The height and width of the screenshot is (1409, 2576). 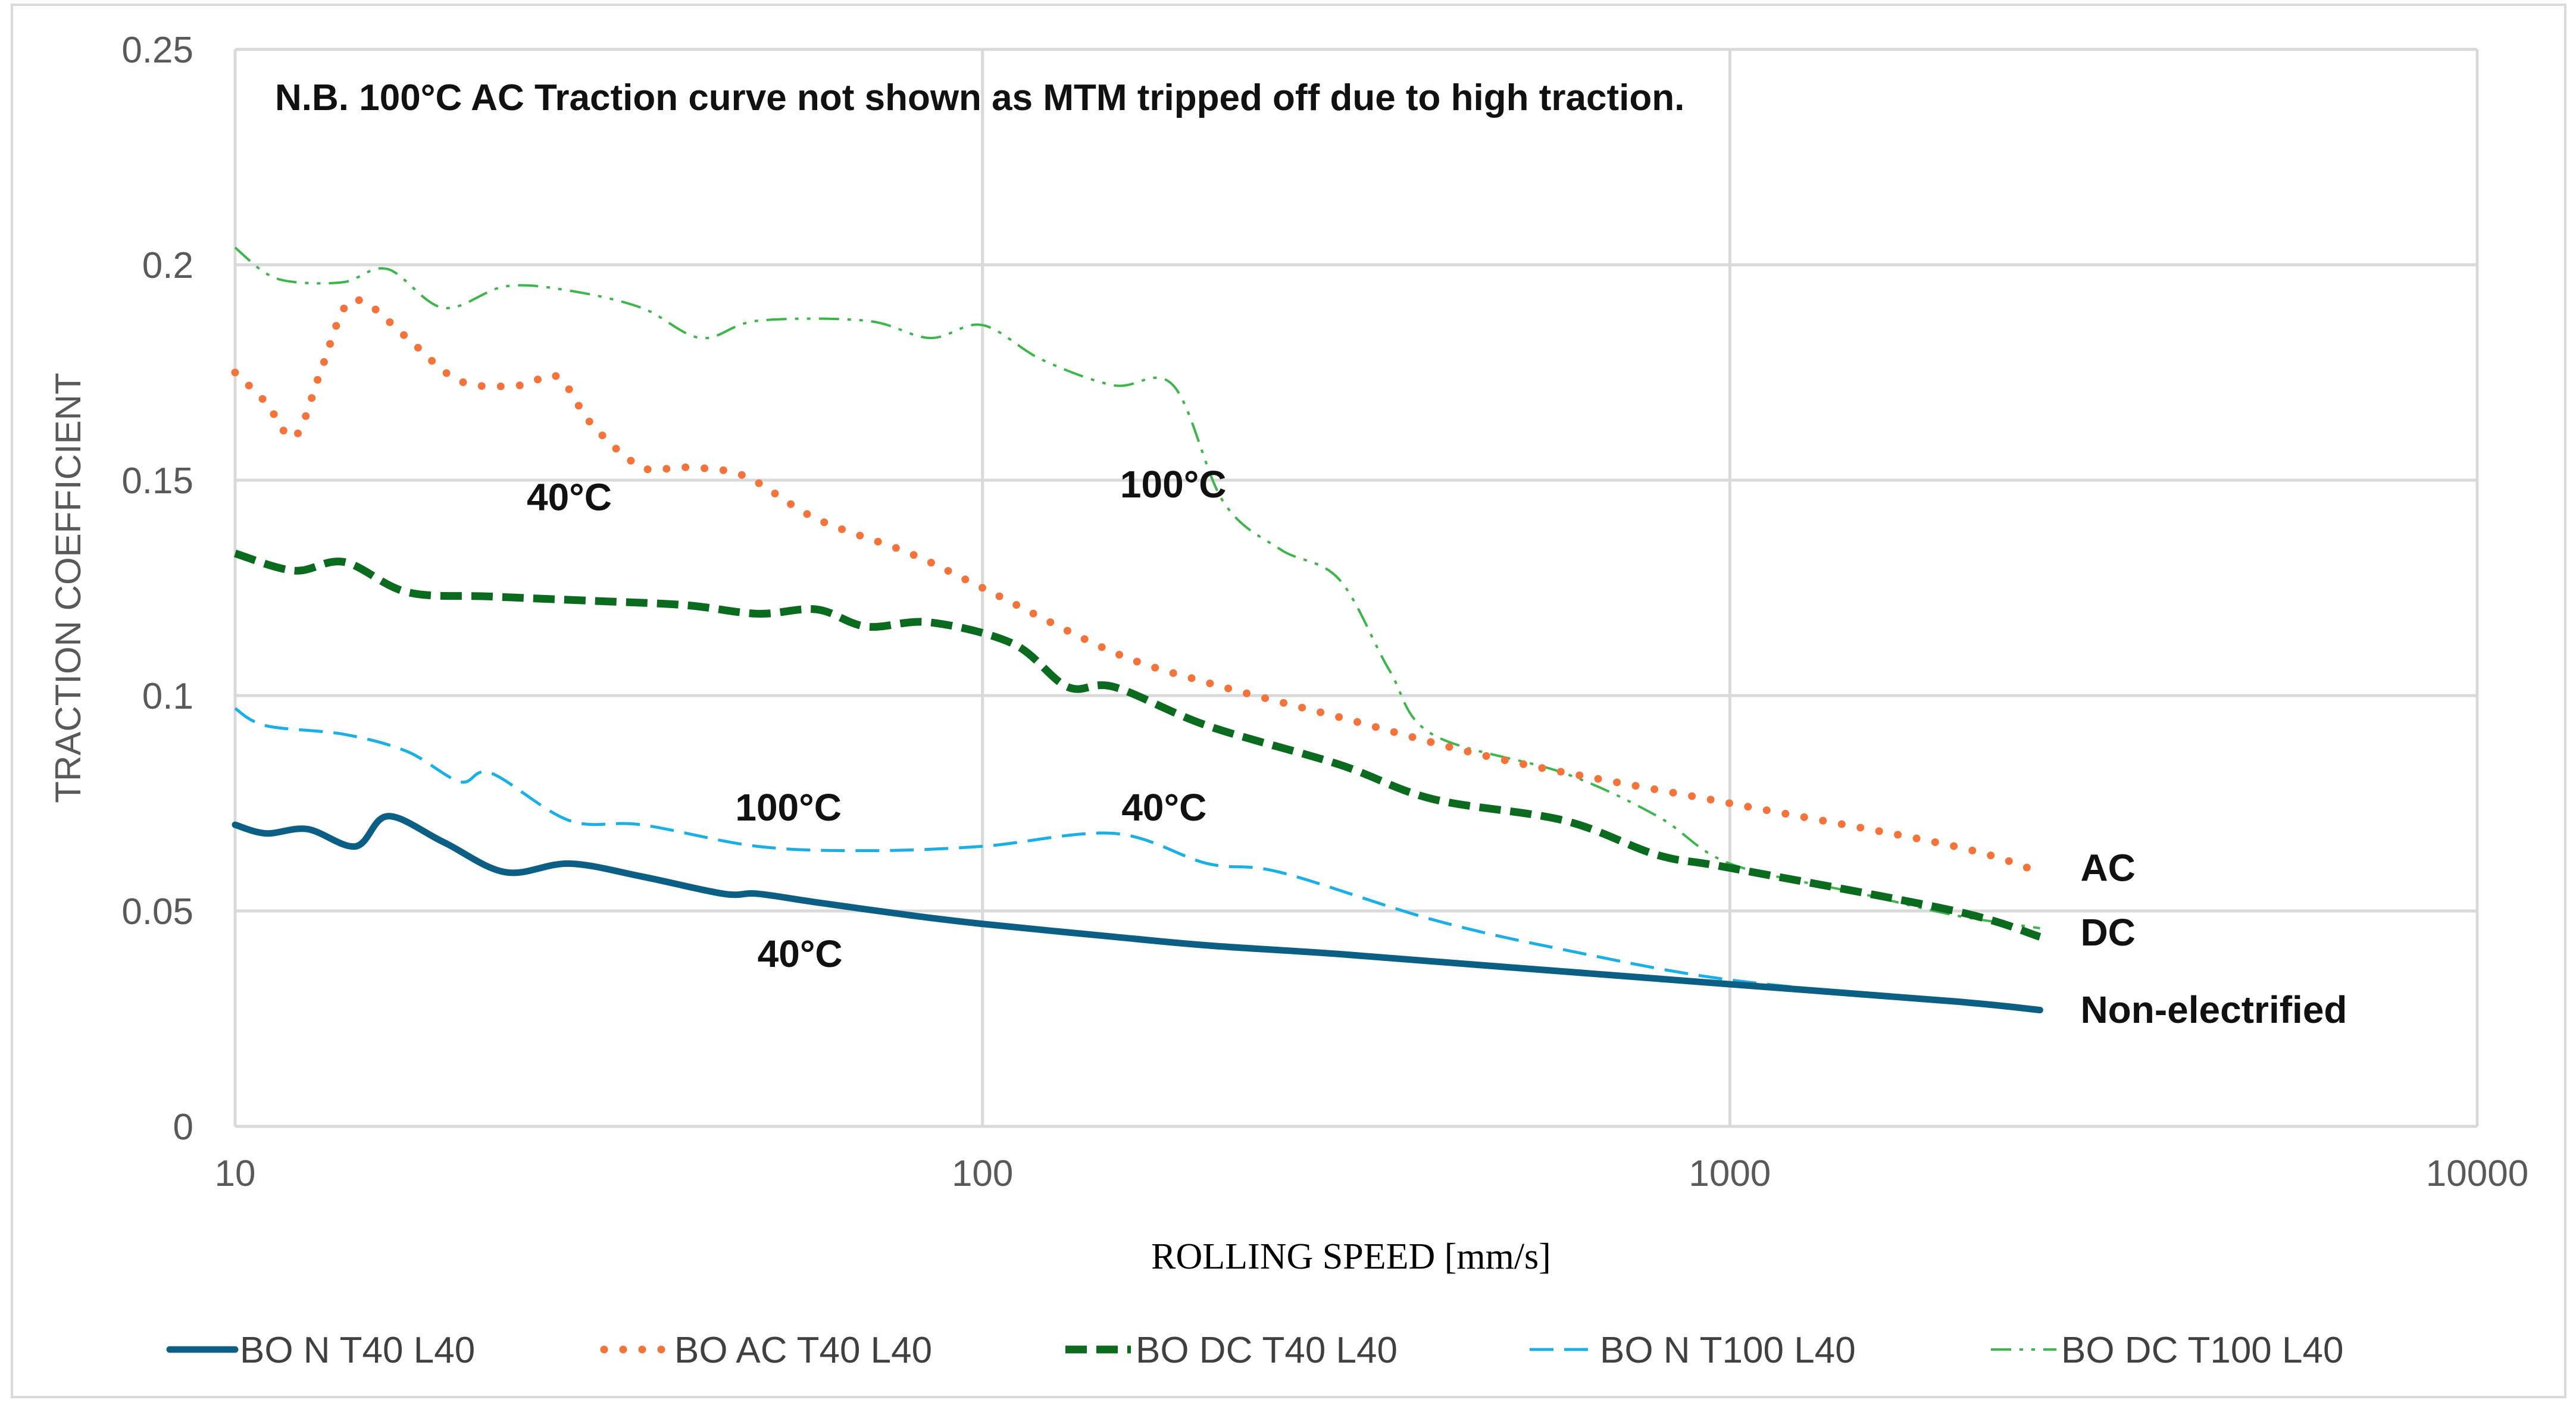 What do you see at coordinates (1372, 1173) in the screenshot?
I see `x-tick-labels: 10 100 1000 10000` at bounding box center [1372, 1173].